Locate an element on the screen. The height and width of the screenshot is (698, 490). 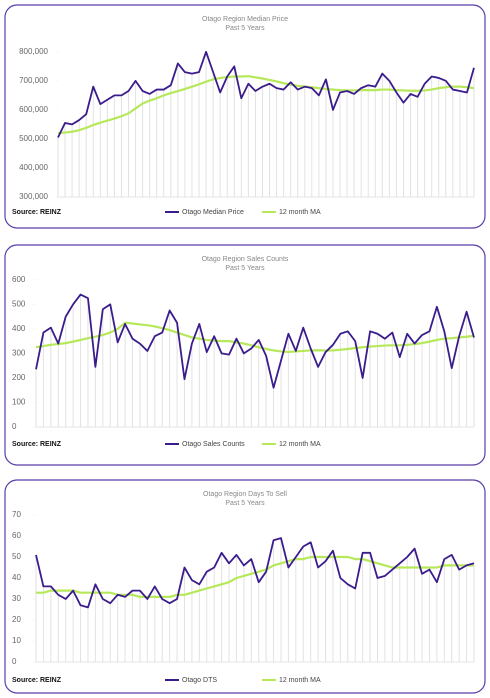
y-tick-label: 200 is located at coordinates (19, 377).